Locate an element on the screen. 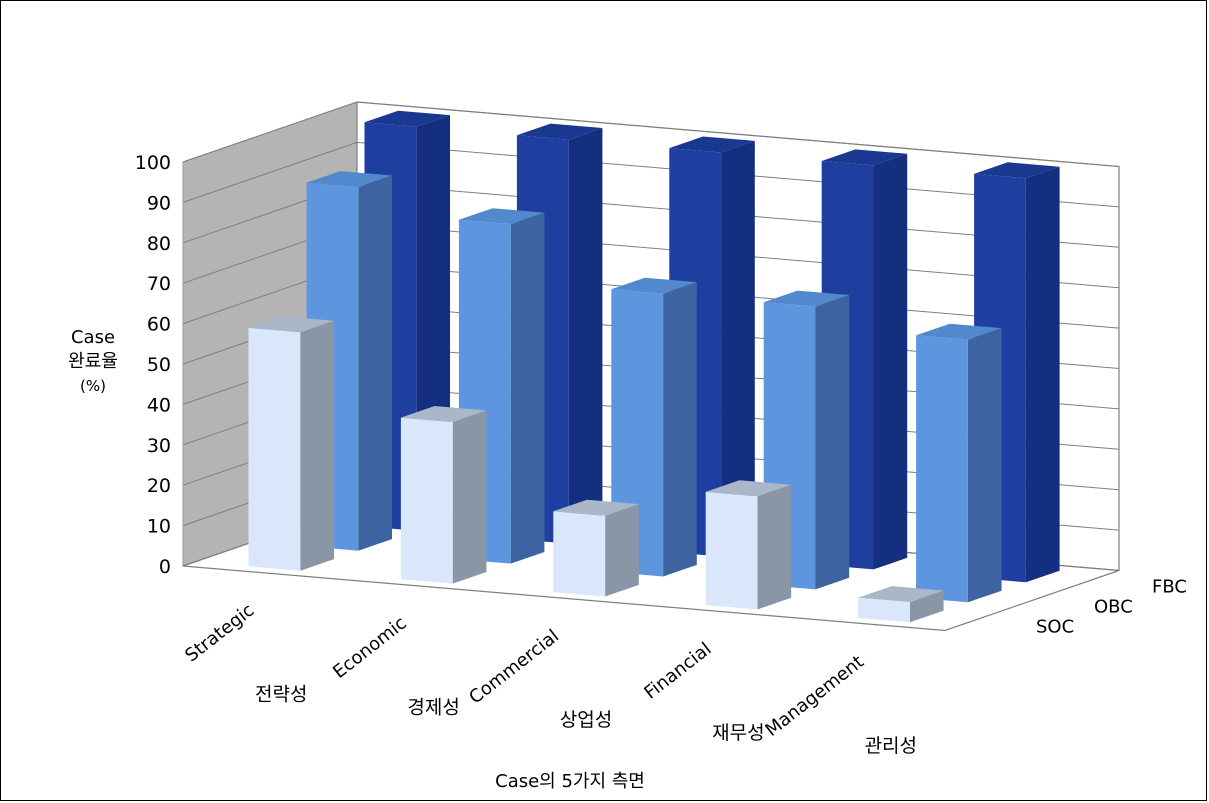 The width and height of the screenshot is (1209, 803). bar-soc-strategic is located at coordinates (291, 443).